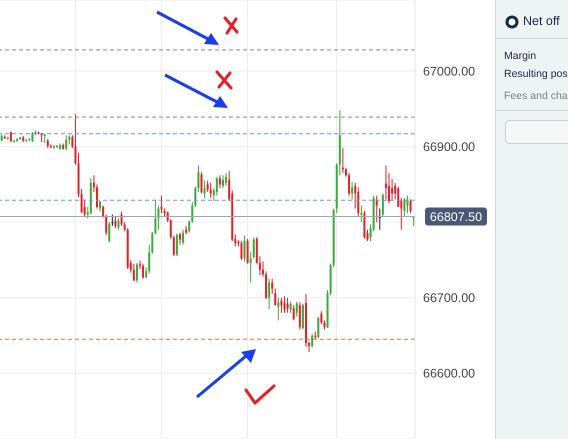  What do you see at coordinates (449, 373) in the screenshot?
I see `y-tick-label: 66600.00` at bounding box center [449, 373].